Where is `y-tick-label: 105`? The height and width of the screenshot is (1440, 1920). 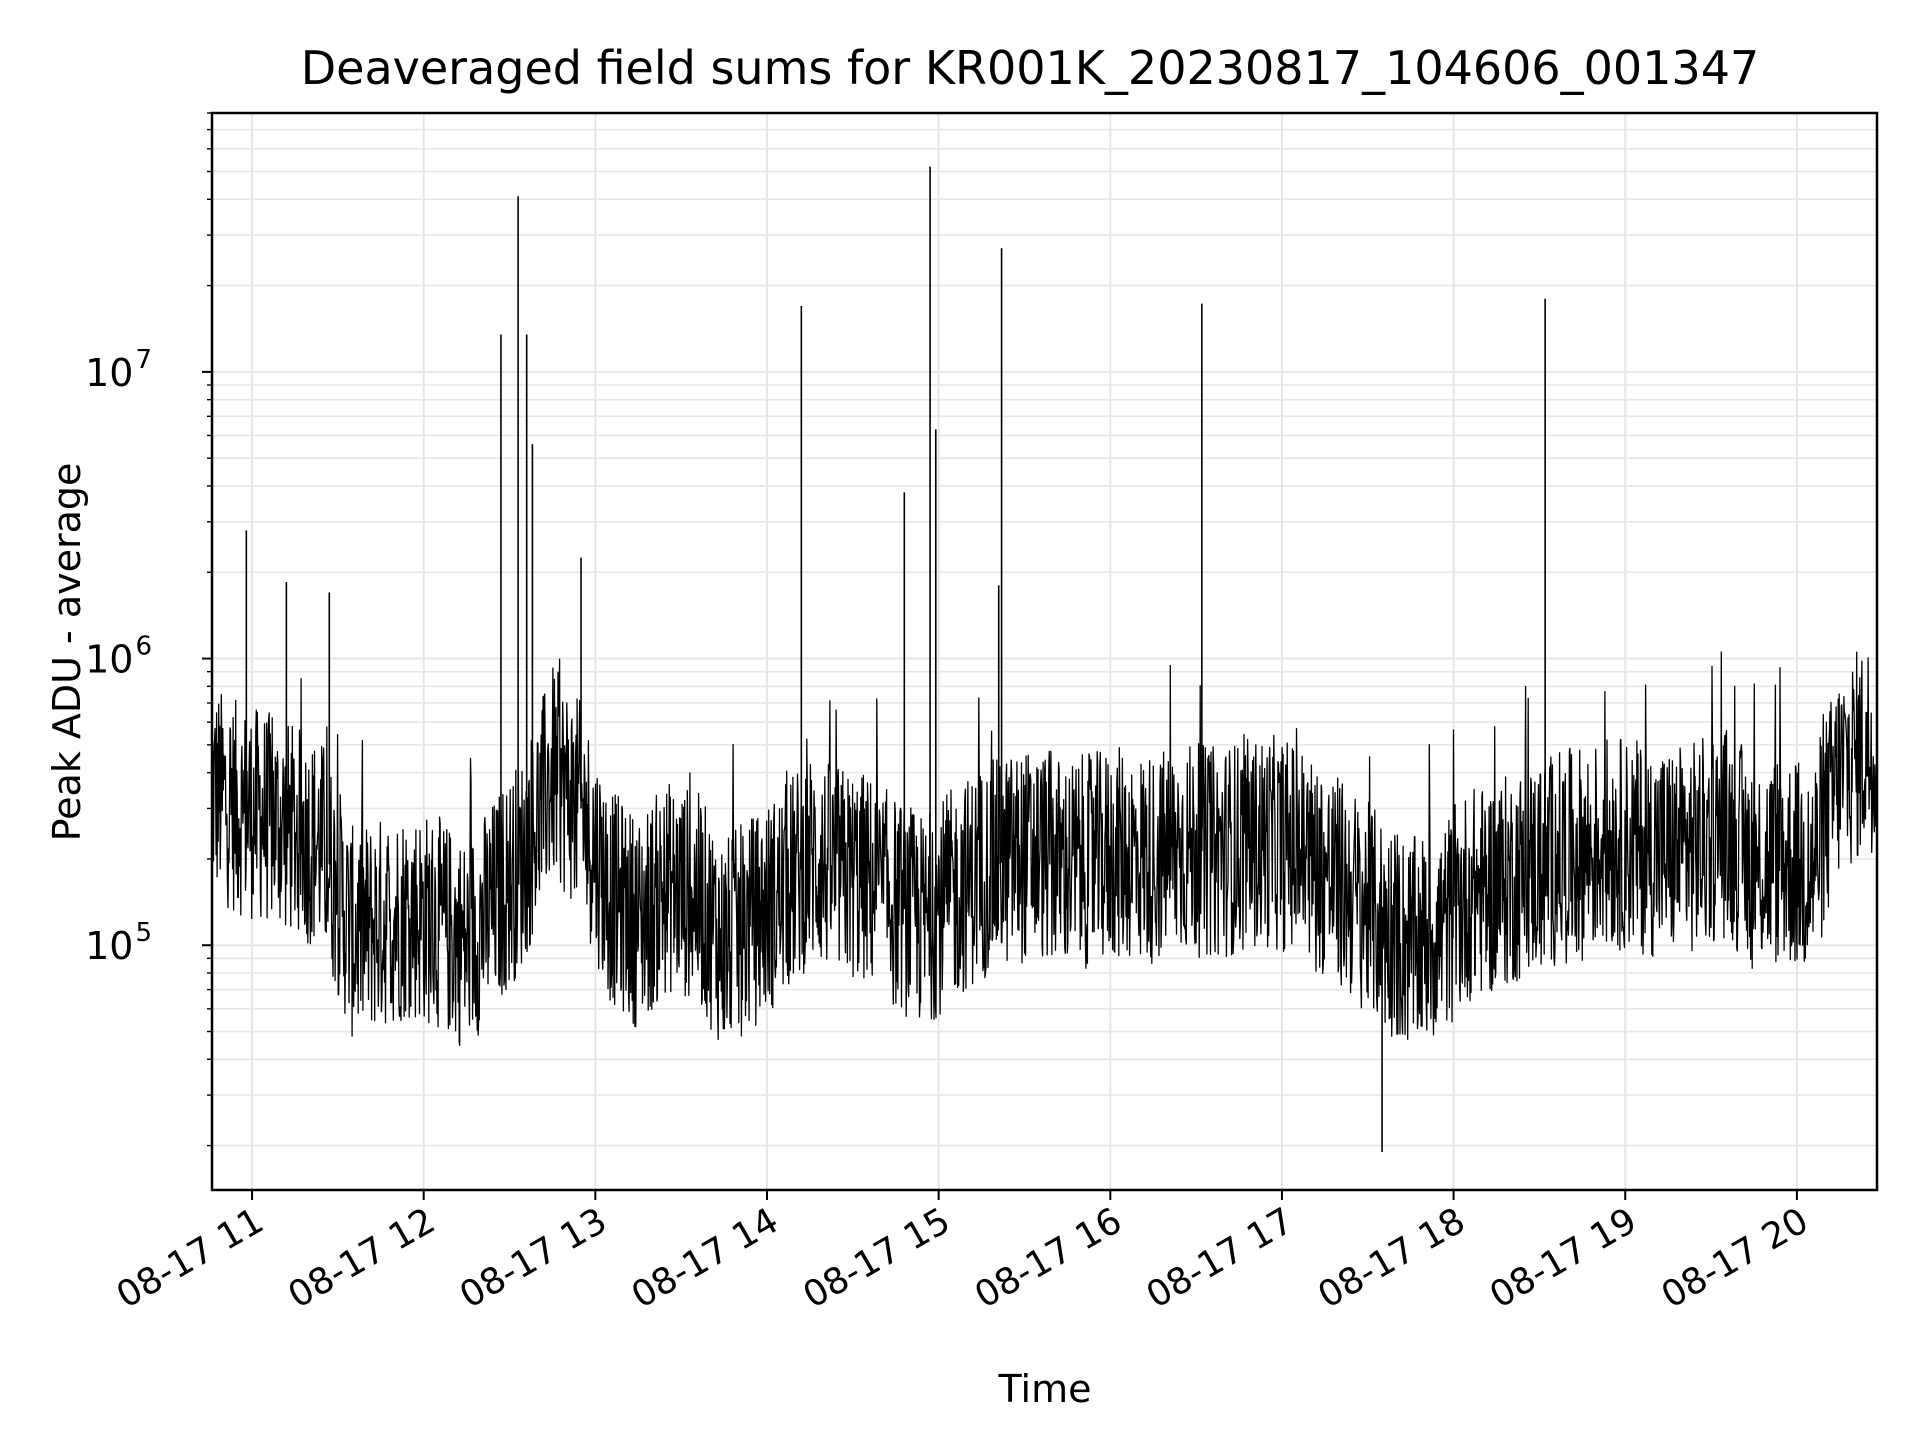 y-tick-label: 105 is located at coordinates (118, 943).